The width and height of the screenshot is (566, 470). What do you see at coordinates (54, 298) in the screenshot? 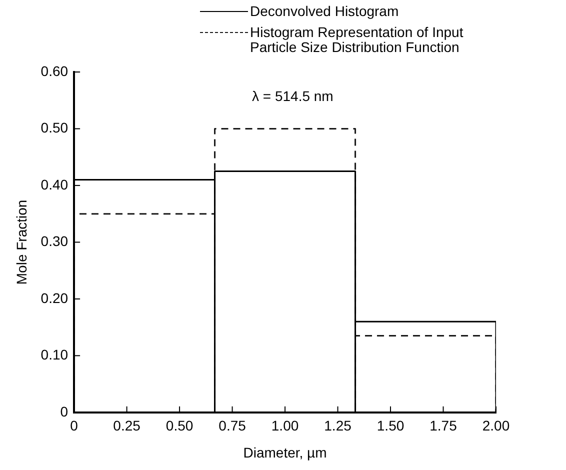
I see `y-tick-label: 0.20` at bounding box center [54, 298].